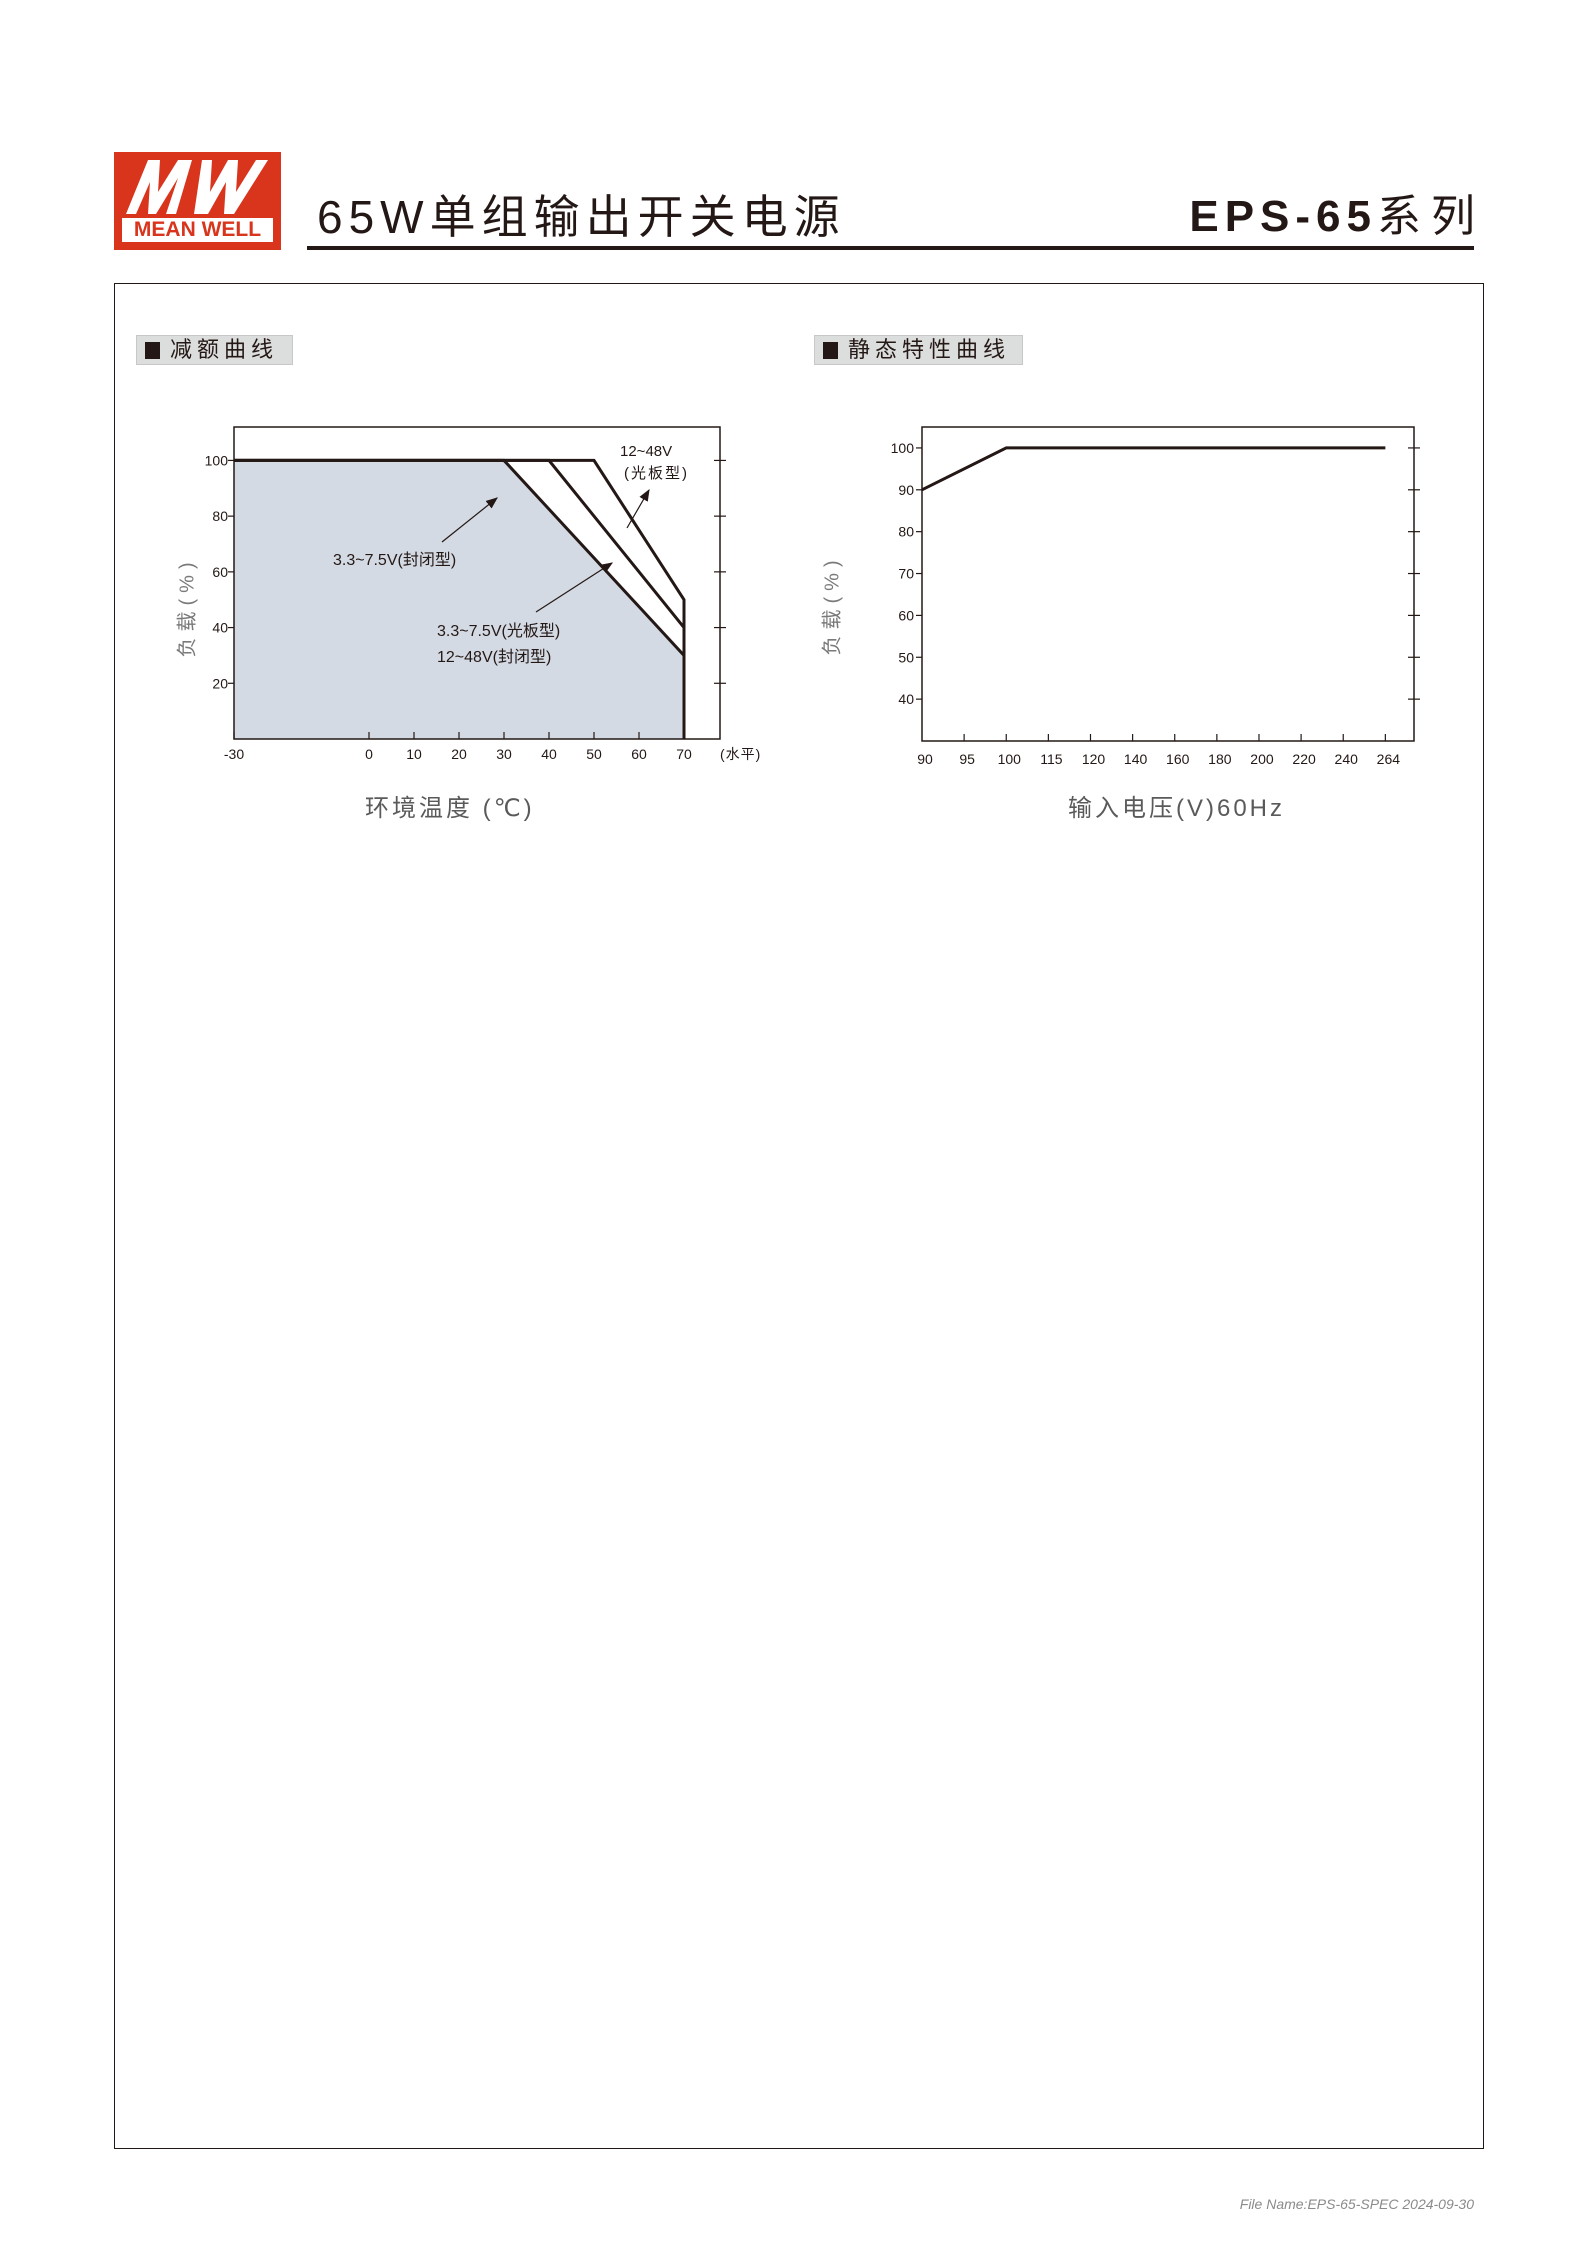 This screenshot has height=2245, width=1587. What do you see at coordinates (1153, 469) in the screenshot?
I see `load-line` at bounding box center [1153, 469].